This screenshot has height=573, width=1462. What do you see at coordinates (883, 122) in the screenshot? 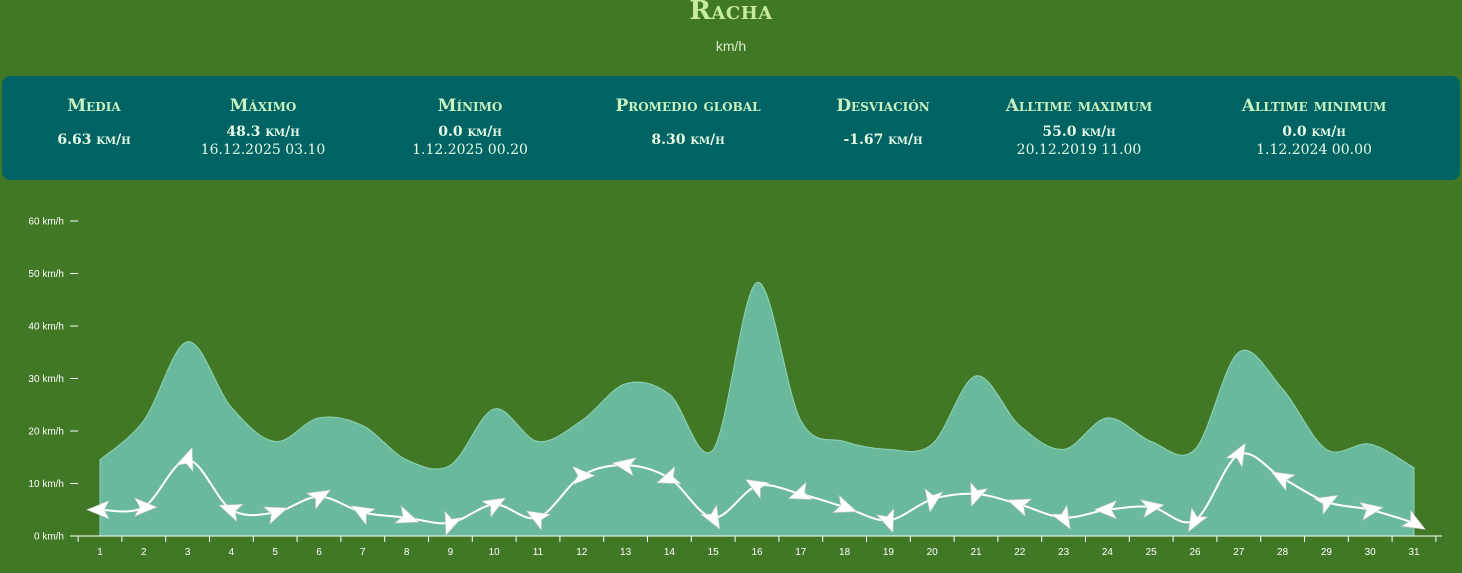
I see `stat-desviacion: Desviación -1.67 km/h` at bounding box center [883, 122].